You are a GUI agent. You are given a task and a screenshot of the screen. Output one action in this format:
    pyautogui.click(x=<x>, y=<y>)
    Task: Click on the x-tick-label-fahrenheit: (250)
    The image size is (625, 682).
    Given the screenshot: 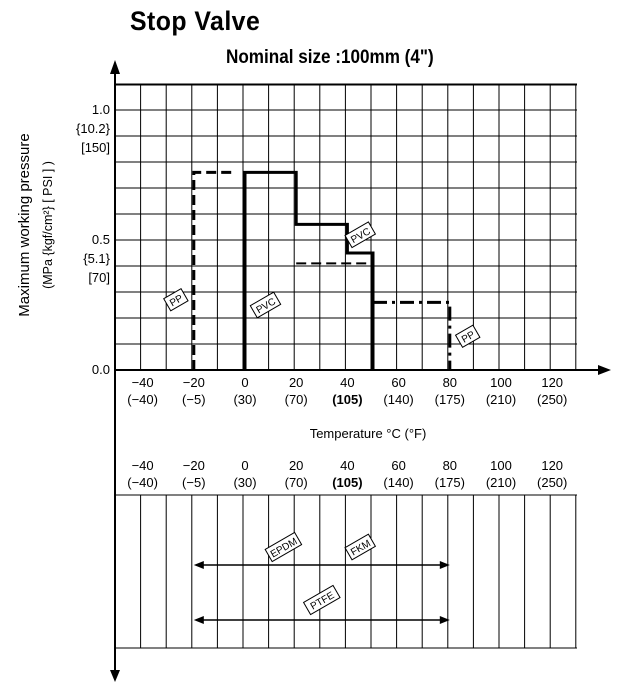 What is the action you would take?
    pyautogui.click(x=552, y=399)
    